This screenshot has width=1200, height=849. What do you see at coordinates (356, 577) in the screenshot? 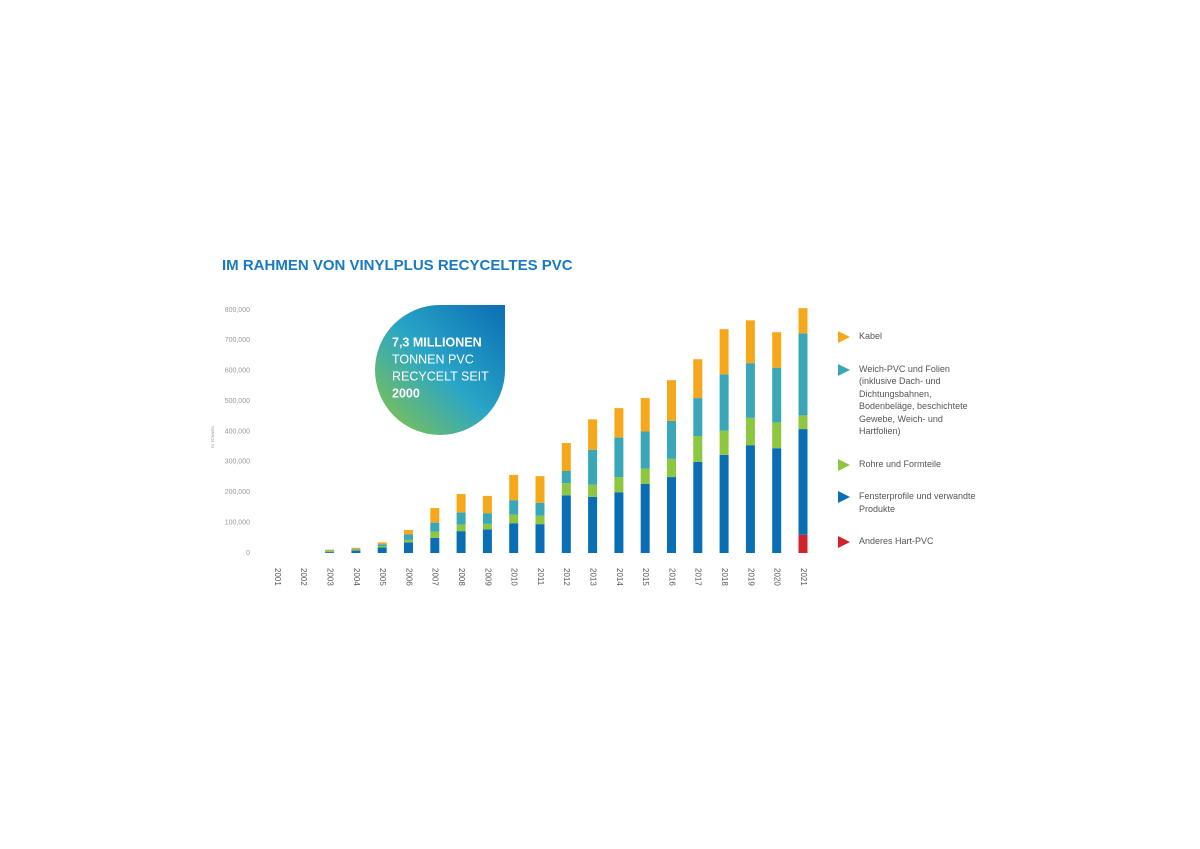
I see `x-tick-label: 2004` at bounding box center [356, 577].